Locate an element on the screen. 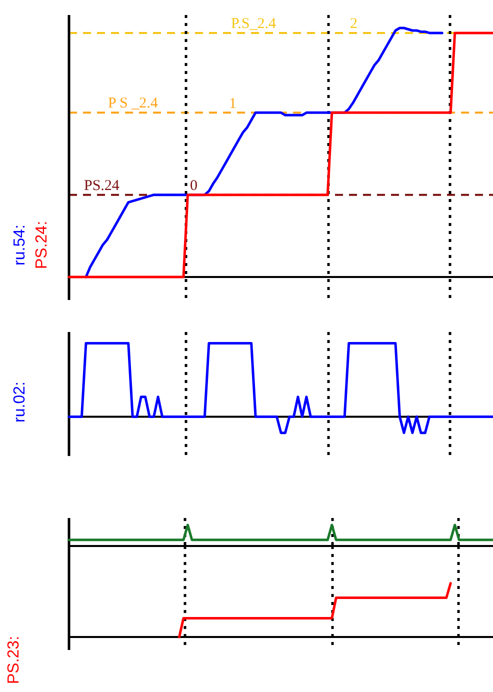 This screenshot has width=493, height=692. text: ru.02: is located at coordinates (20, 402).